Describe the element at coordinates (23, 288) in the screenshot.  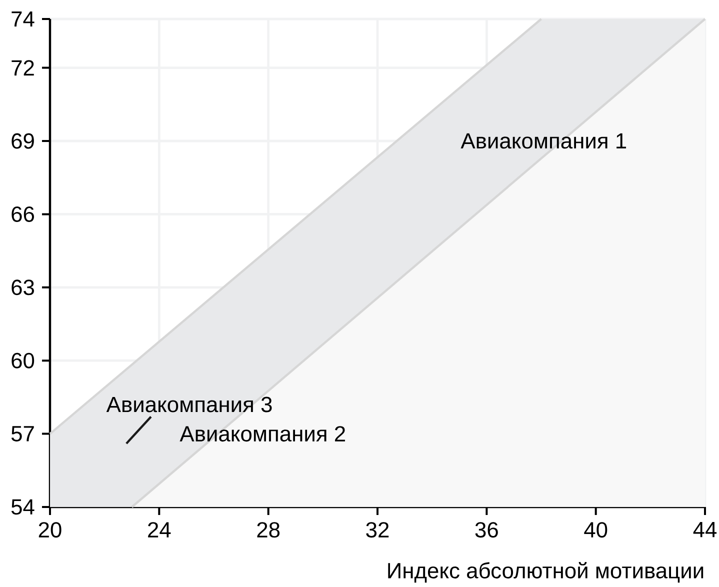
I see `y-tick-label: 63` at that location.